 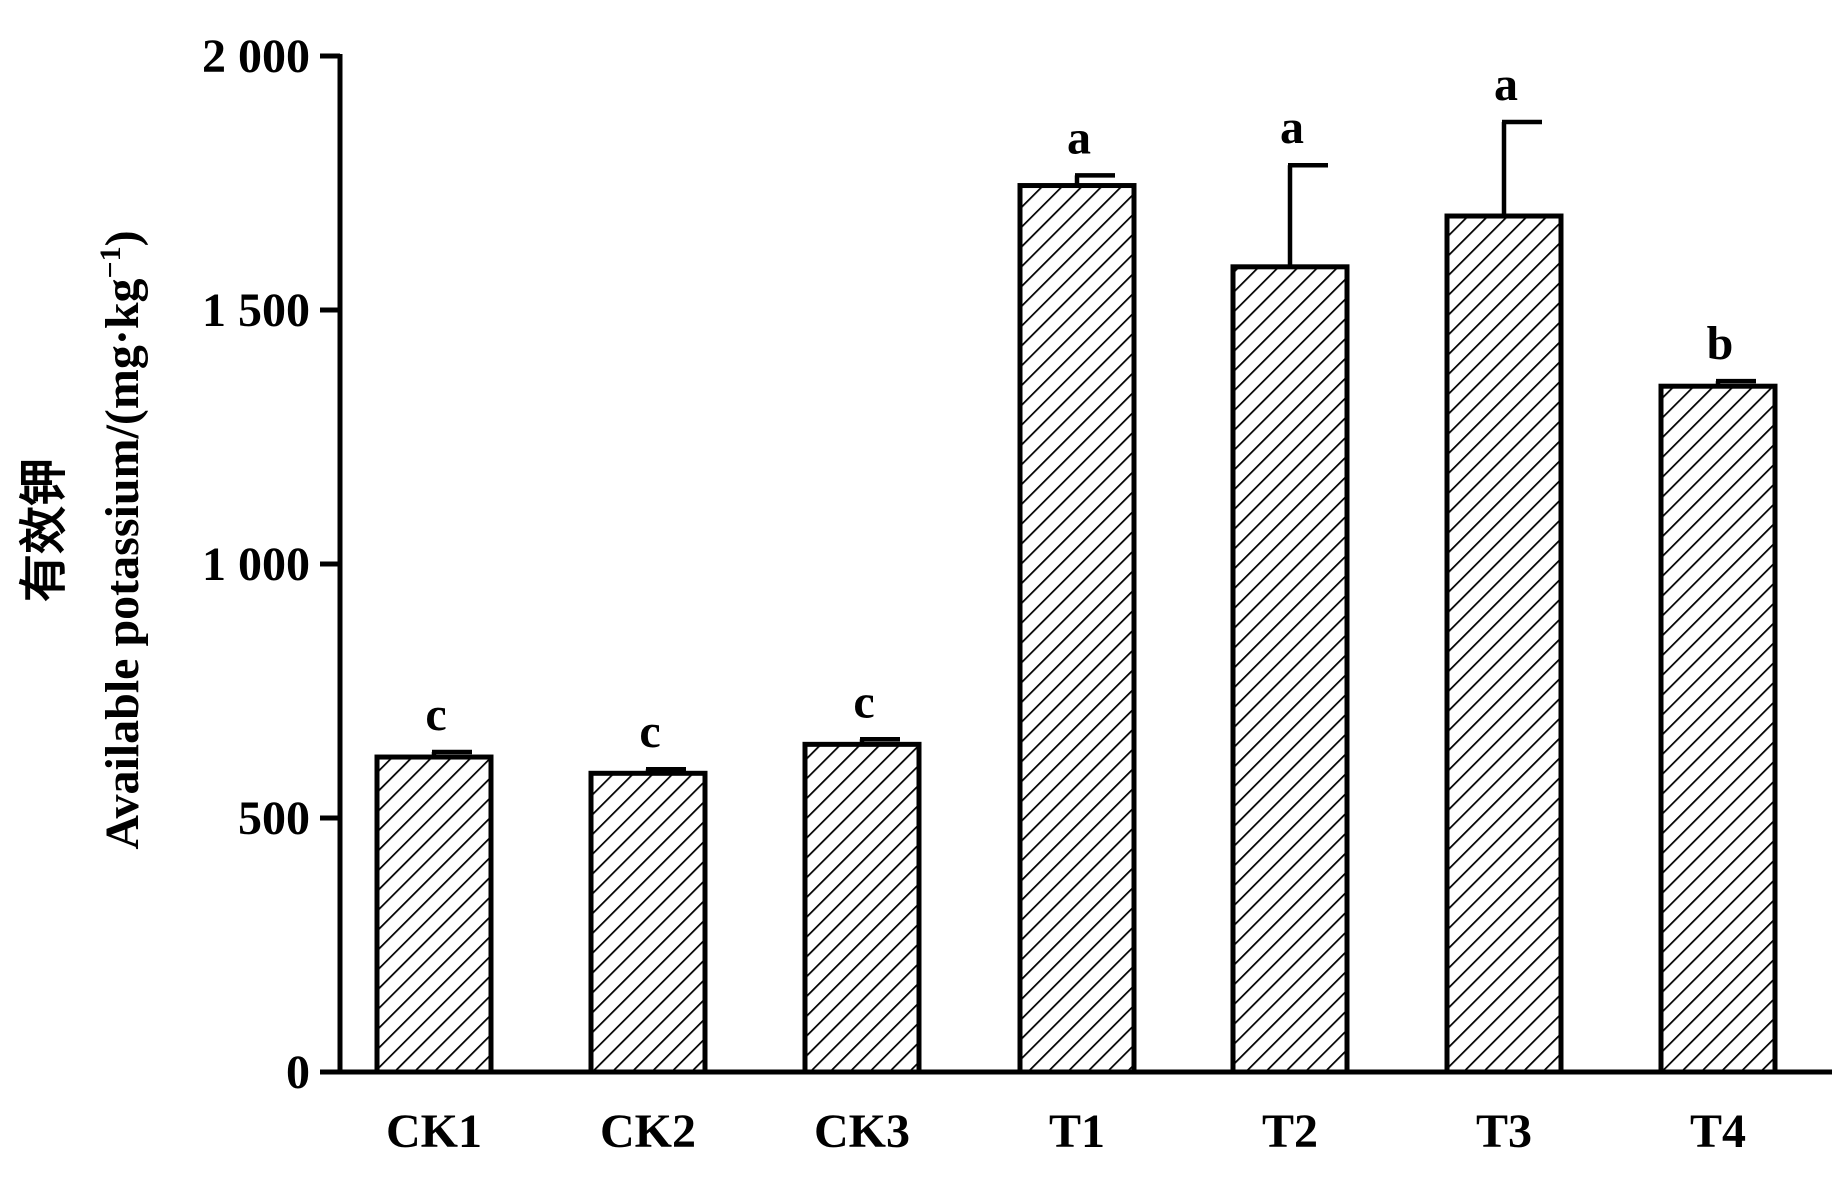 I want to click on bar-t4, so click(x=1718, y=729).